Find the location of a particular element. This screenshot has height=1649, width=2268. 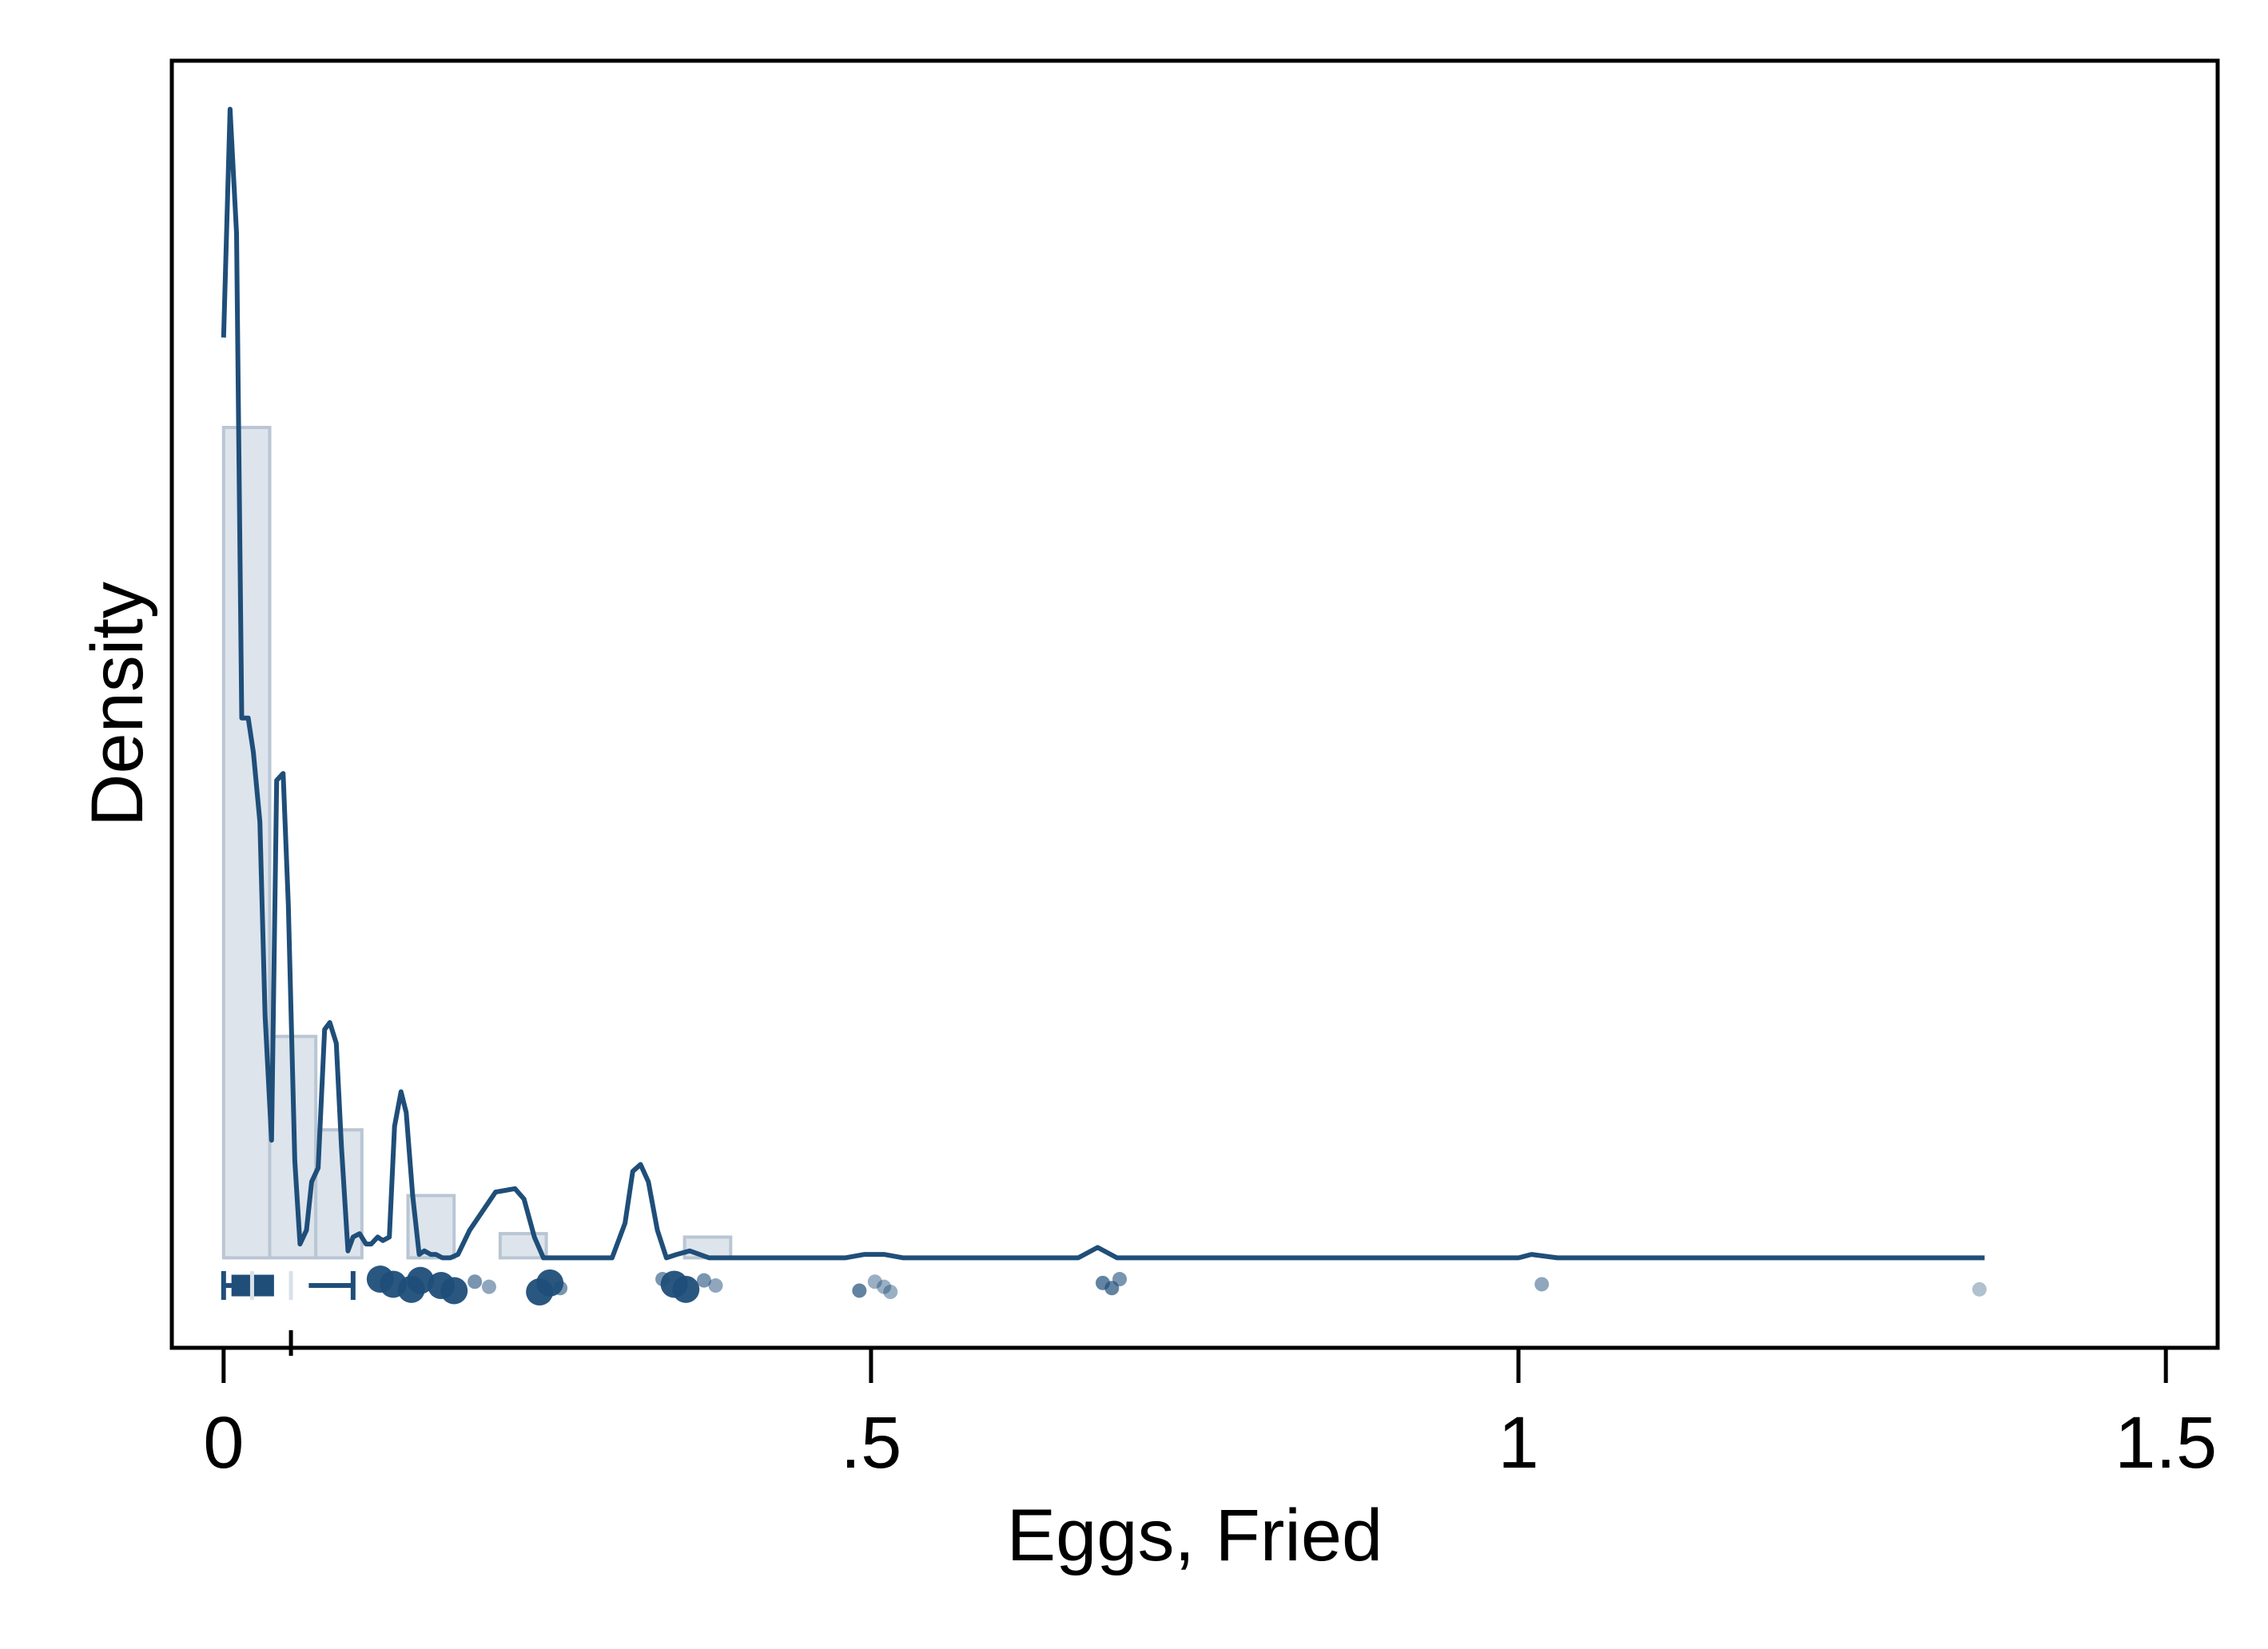

jitter-points-layer is located at coordinates (1176, 1286).